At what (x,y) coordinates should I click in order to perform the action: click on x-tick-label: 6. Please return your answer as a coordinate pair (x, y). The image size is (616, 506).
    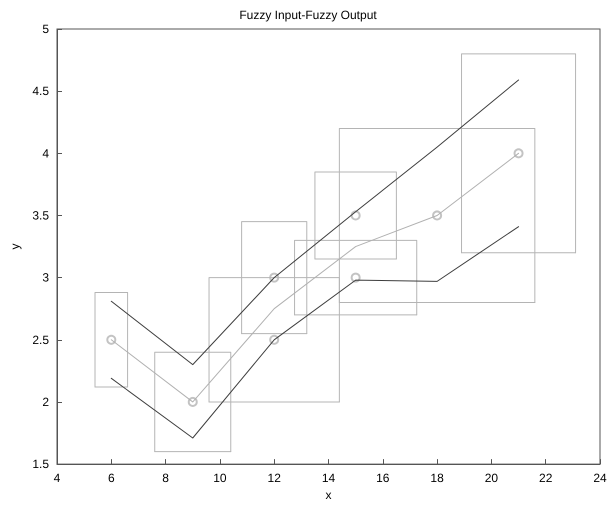
    Looking at the image, I should click on (111, 478).